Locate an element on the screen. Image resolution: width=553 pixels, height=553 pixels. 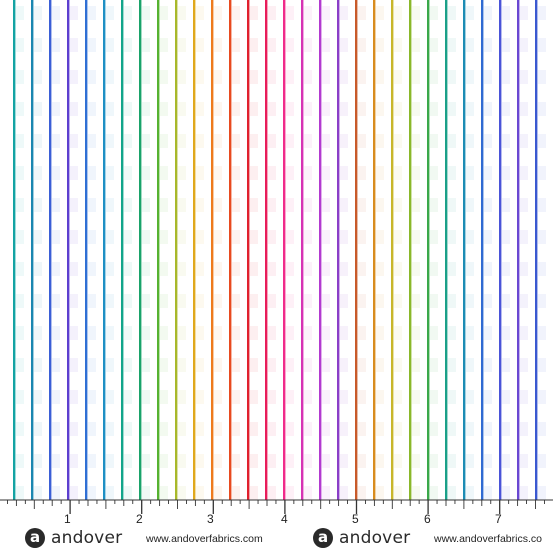
ruler-number-2: 2 is located at coordinates (139, 519).